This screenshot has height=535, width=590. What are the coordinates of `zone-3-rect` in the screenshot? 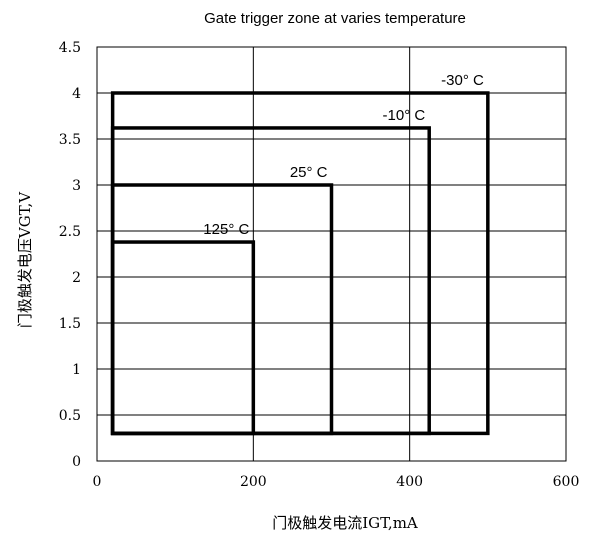 It's located at (183, 338).